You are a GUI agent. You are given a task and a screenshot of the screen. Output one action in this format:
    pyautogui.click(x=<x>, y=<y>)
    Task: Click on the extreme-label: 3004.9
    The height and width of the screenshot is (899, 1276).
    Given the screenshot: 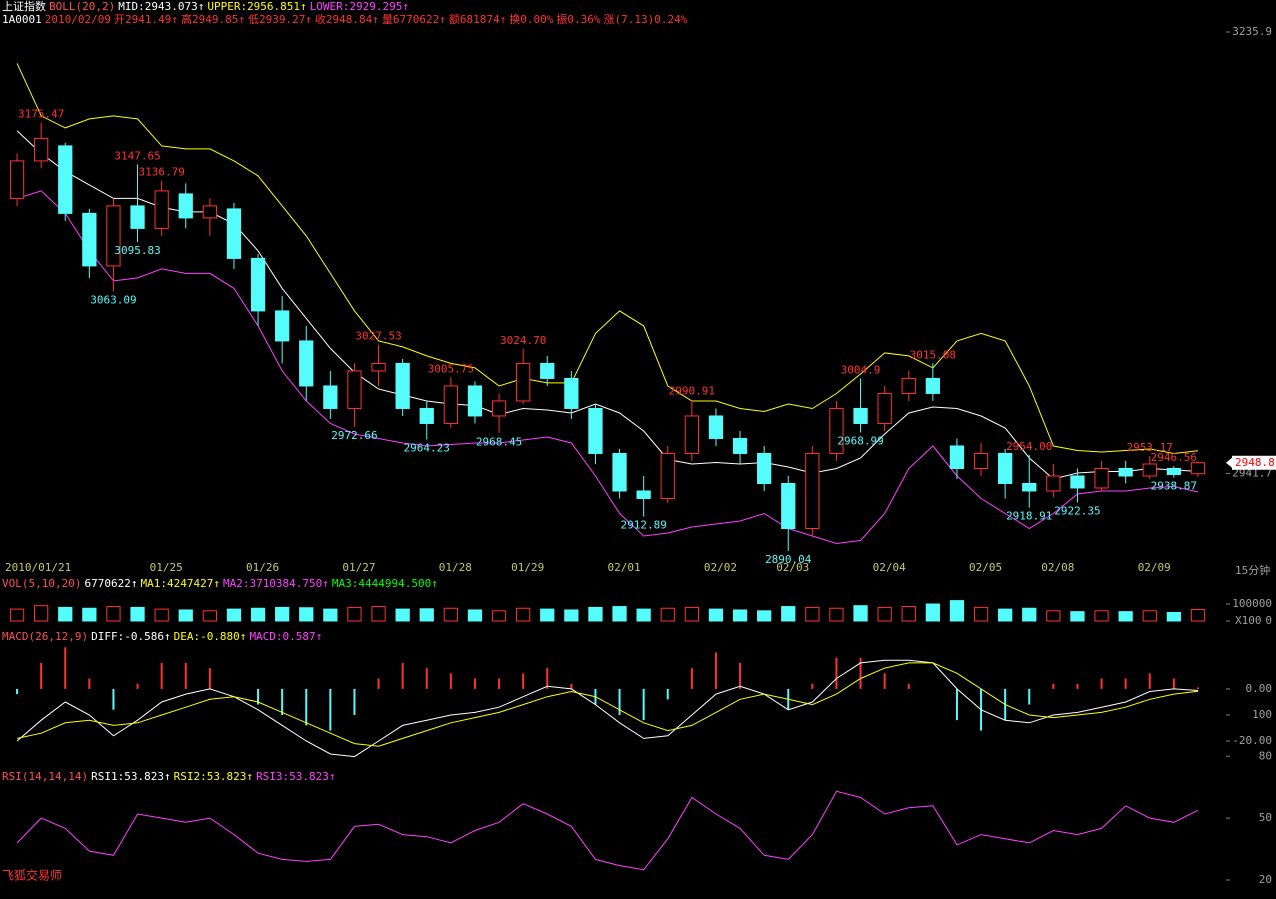 What is the action you would take?
    pyautogui.click(x=861, y=370)
    